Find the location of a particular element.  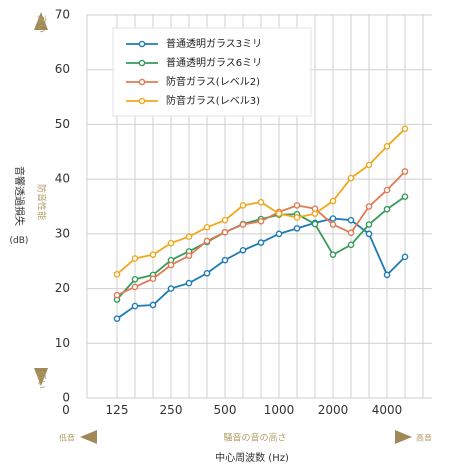

x-axis-ticks: 0 125 250 500 1000 2000 4000 is located at coordinates (232, 410).